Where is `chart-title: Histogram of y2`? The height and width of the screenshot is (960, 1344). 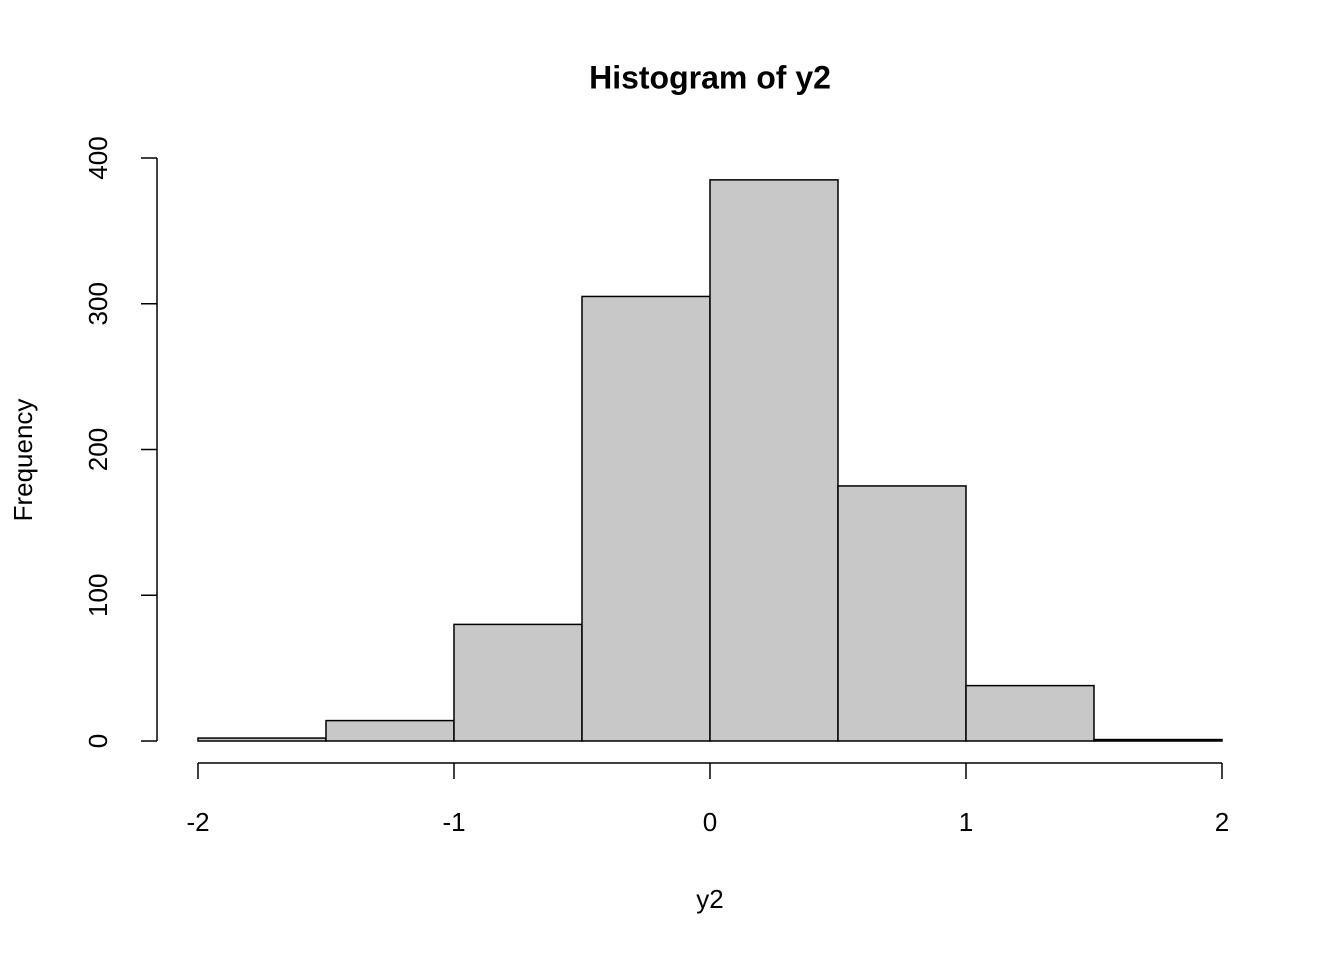
chart-title: Histogram of y2 is located at coordinates (710, 77).